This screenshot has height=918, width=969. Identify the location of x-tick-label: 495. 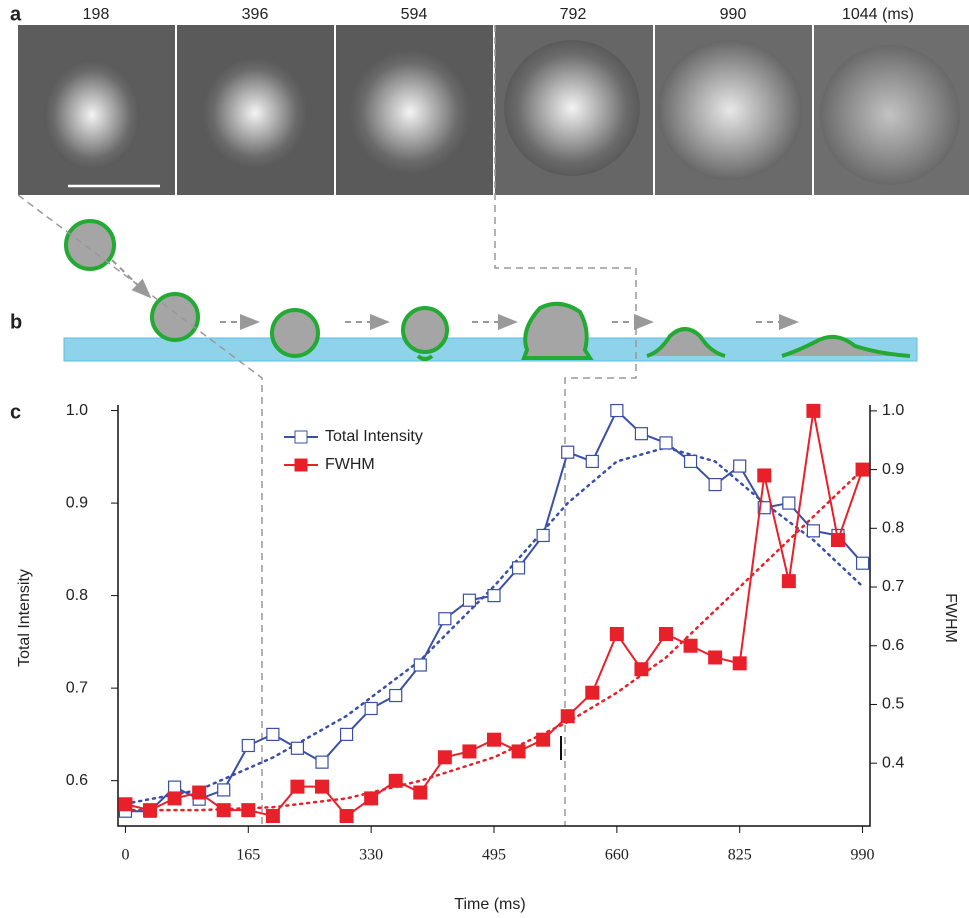
(494, 855).